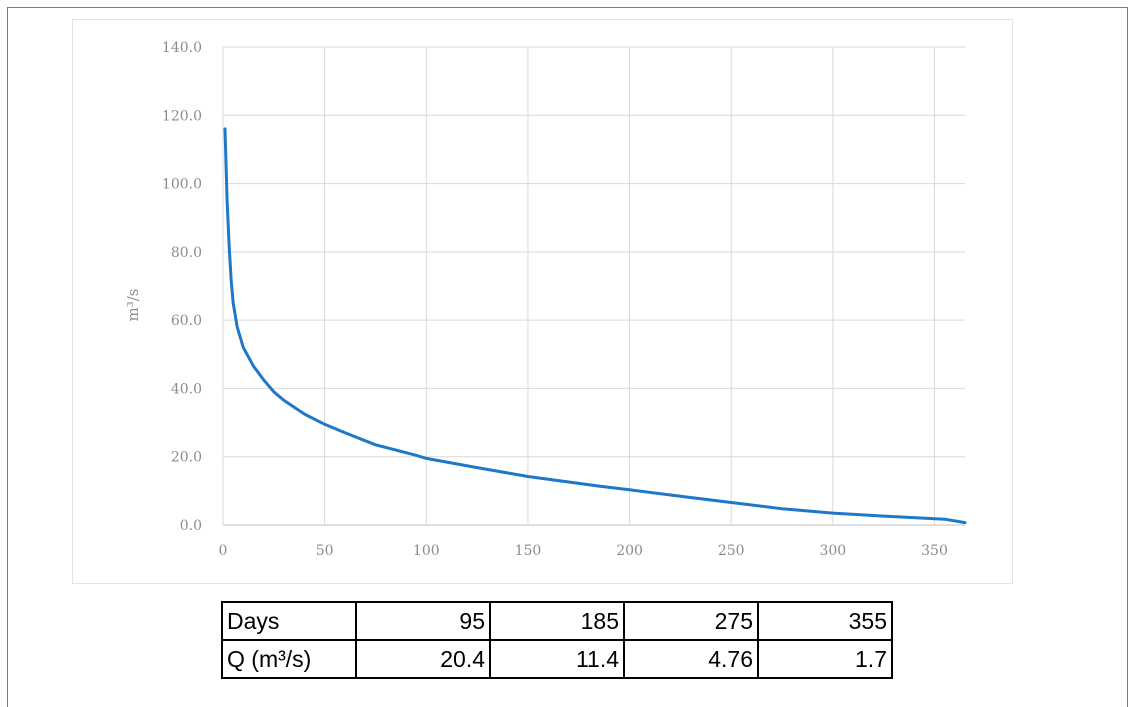 The image size is (1130, 707). I want to click on x-tick-label: 200, so click(629, 551).